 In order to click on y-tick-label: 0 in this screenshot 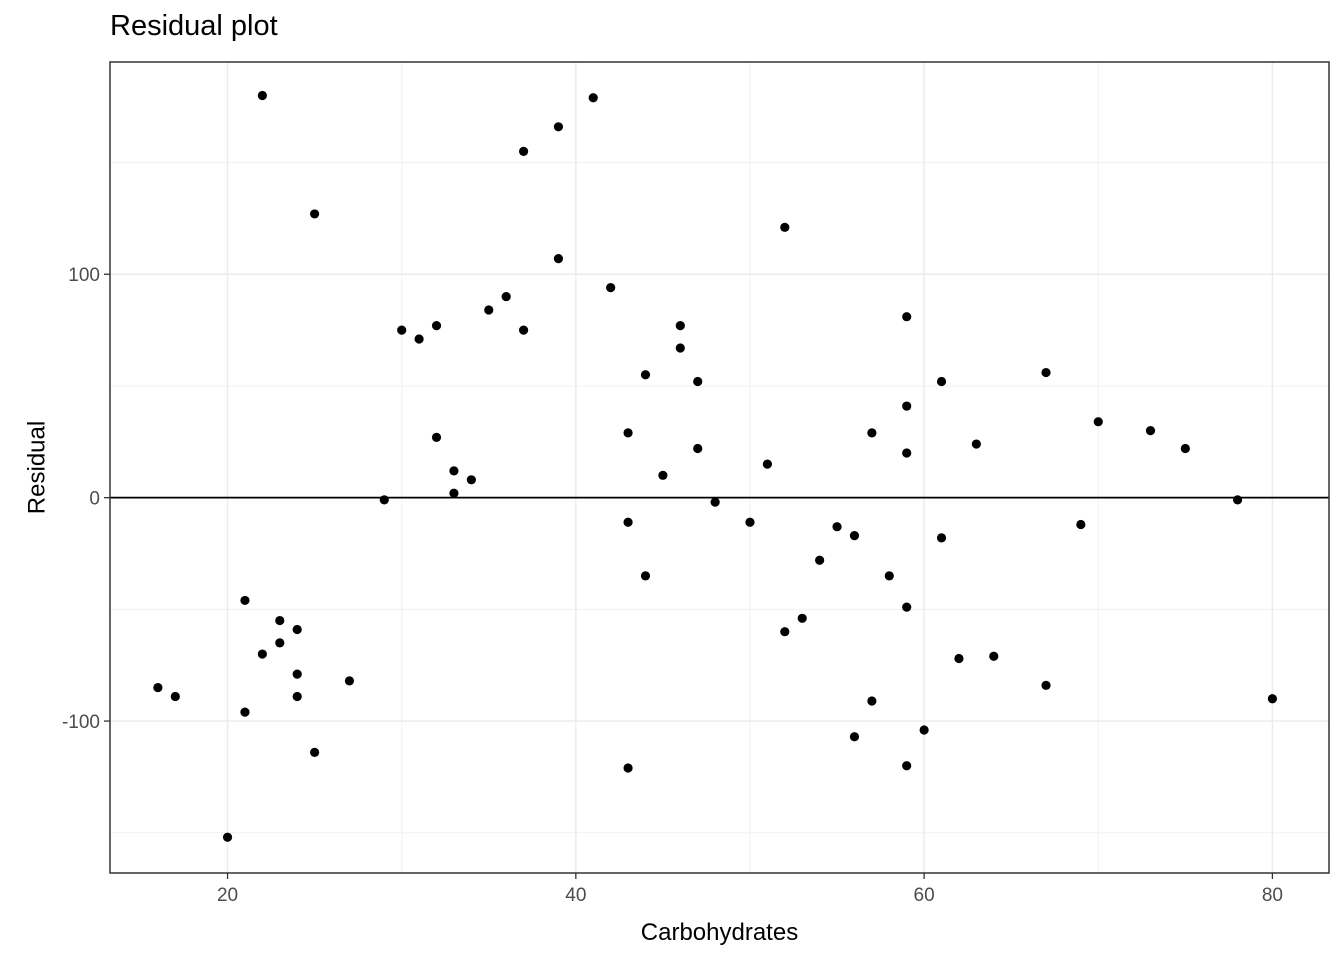, I will do `click(94, 499)`.